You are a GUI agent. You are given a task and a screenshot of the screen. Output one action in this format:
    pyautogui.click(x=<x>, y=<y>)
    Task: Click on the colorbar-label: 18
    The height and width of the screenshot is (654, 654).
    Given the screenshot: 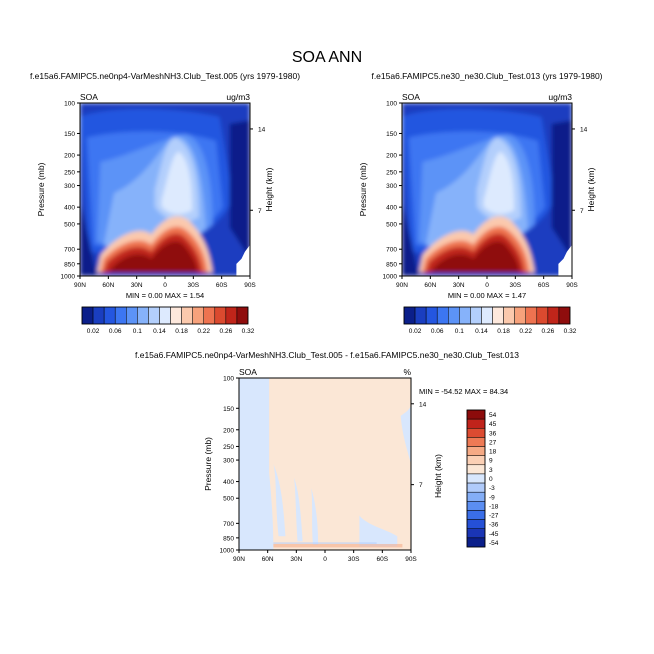 What is the action you would take?
    pyautogui.click(x=493, y=452)
    